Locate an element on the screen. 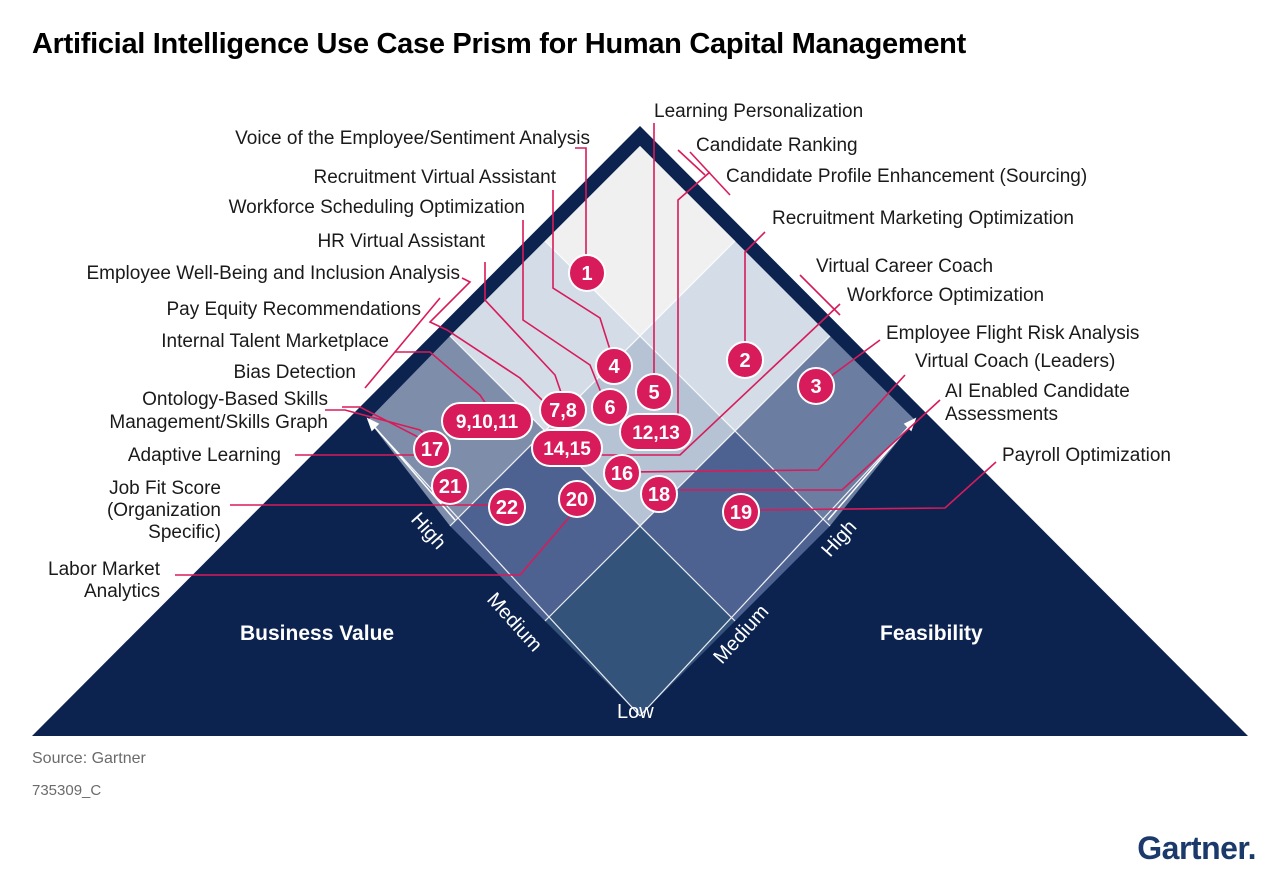 The height and width of the screenshot is (876, 1280). badge-label: 20 is located at coordinates (577, 500).